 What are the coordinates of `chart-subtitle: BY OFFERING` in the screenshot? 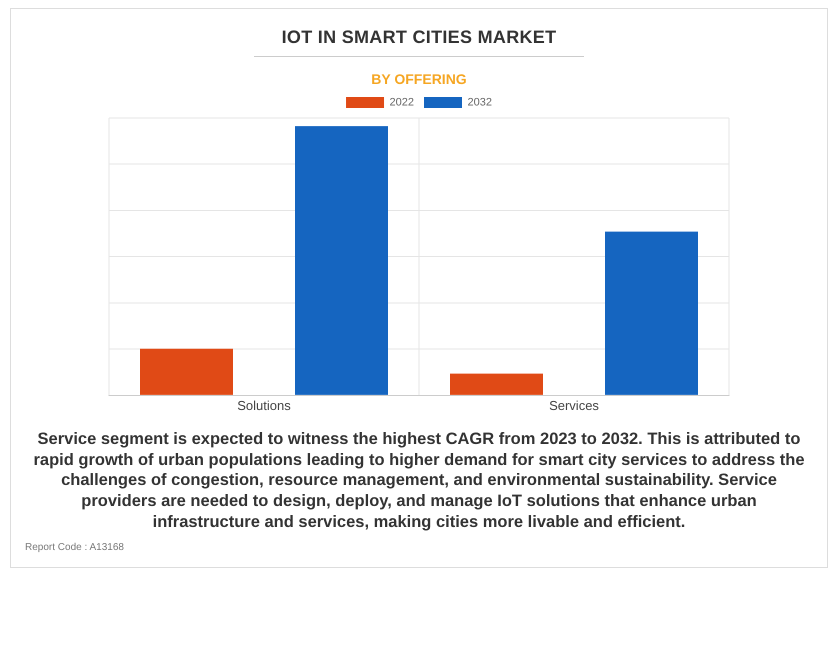 It's located at (419, 79).